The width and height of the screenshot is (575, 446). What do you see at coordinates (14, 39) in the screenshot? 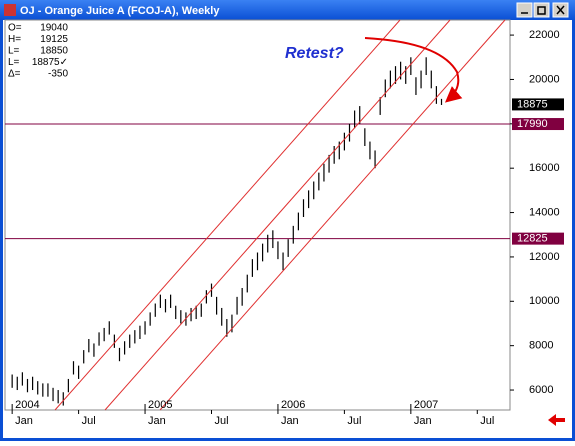
I see `info-key: H=` at bounding box center [14, 39].